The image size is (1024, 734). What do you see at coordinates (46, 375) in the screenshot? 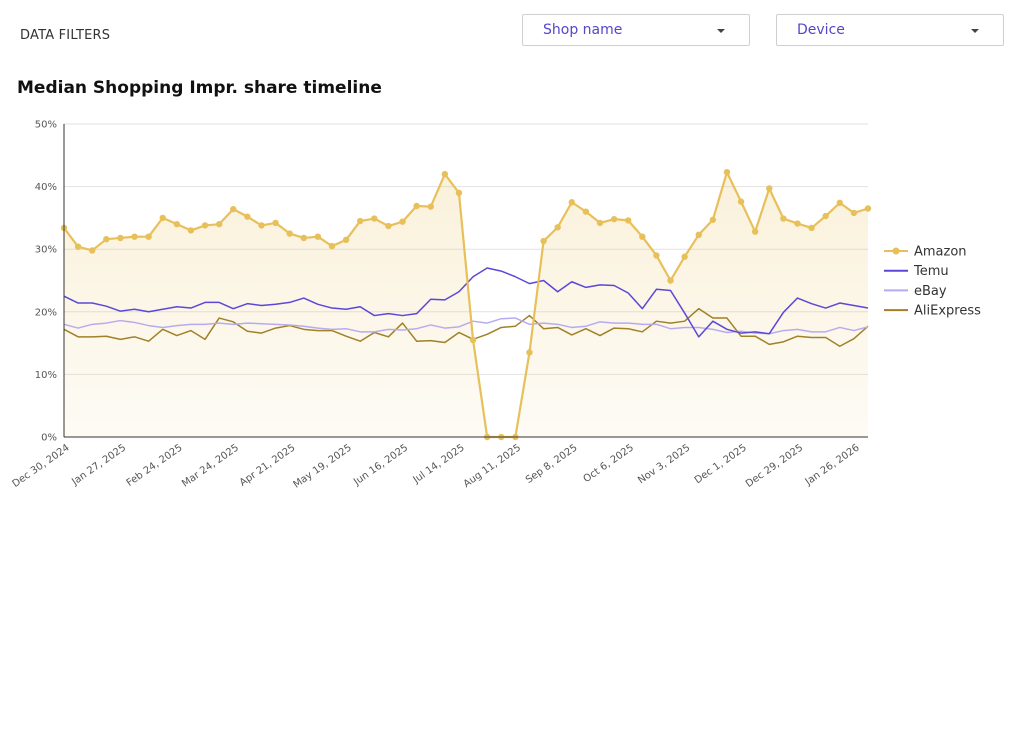
I see `y-tick-label: 10%` at bounding box center [46, 375].